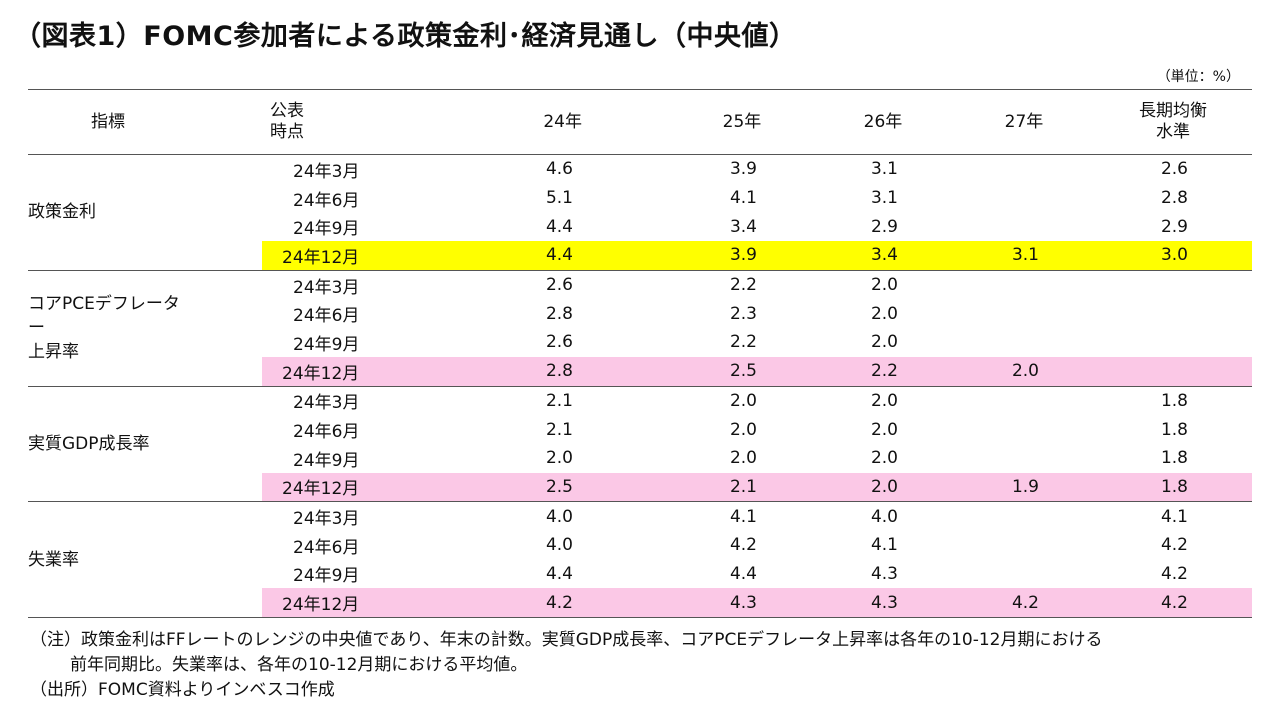  Describe the element at coordinates (559, 198) in the screenshot. I see `value-text: 5.1` at that location.